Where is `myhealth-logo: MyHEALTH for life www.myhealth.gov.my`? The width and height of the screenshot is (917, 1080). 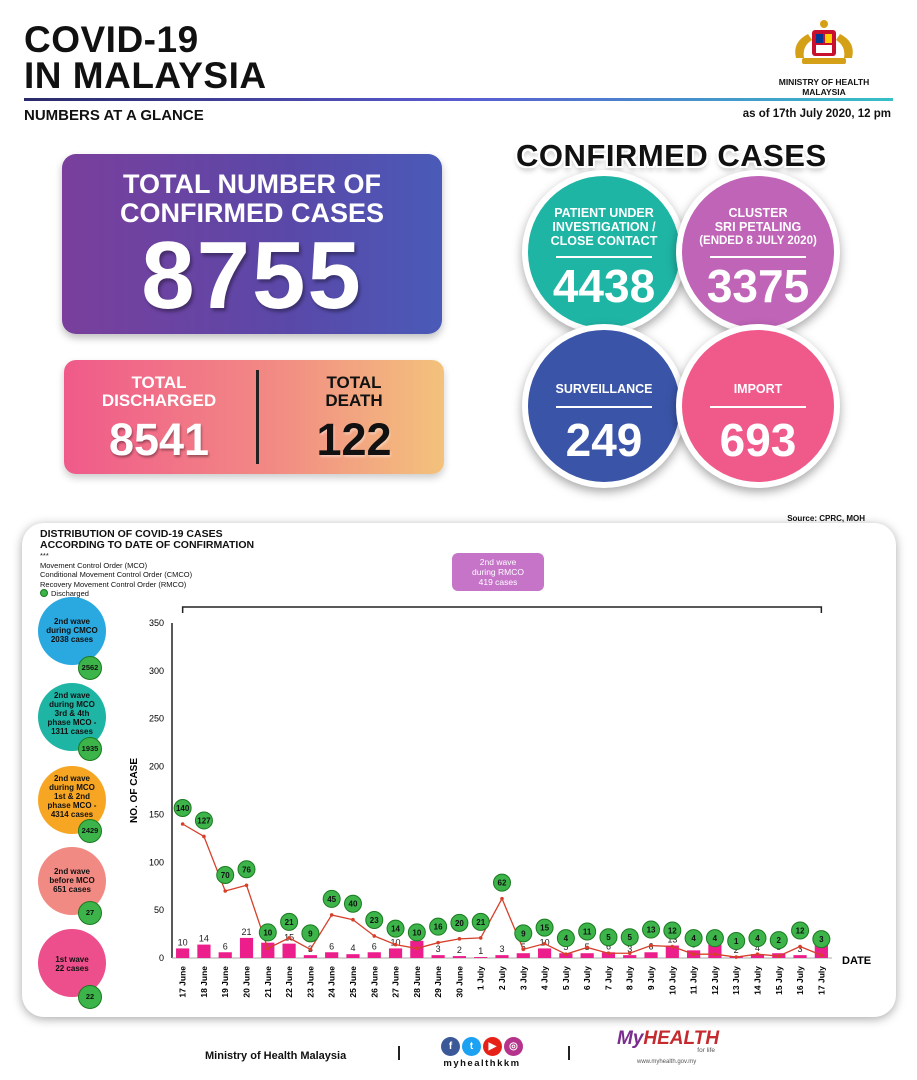
myhealth-logo: MyHEALTH for life www.myhealth.gov.my is located at coordinates (672, 1046).